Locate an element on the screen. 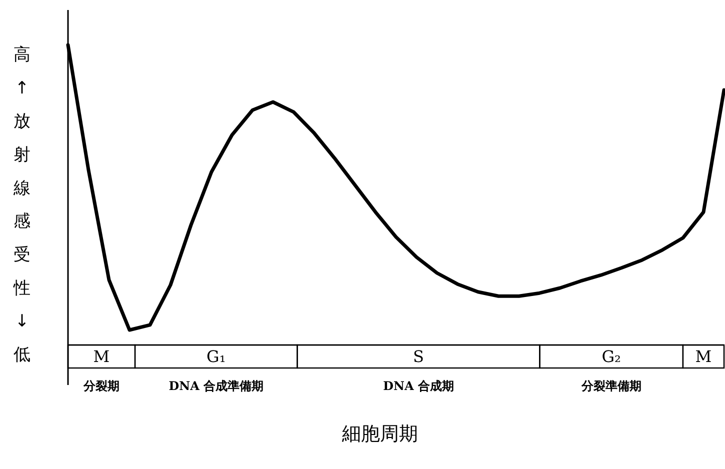 This screenshot has width=725, height=469. text: 分裂期 is located at coordinates (101, 386).